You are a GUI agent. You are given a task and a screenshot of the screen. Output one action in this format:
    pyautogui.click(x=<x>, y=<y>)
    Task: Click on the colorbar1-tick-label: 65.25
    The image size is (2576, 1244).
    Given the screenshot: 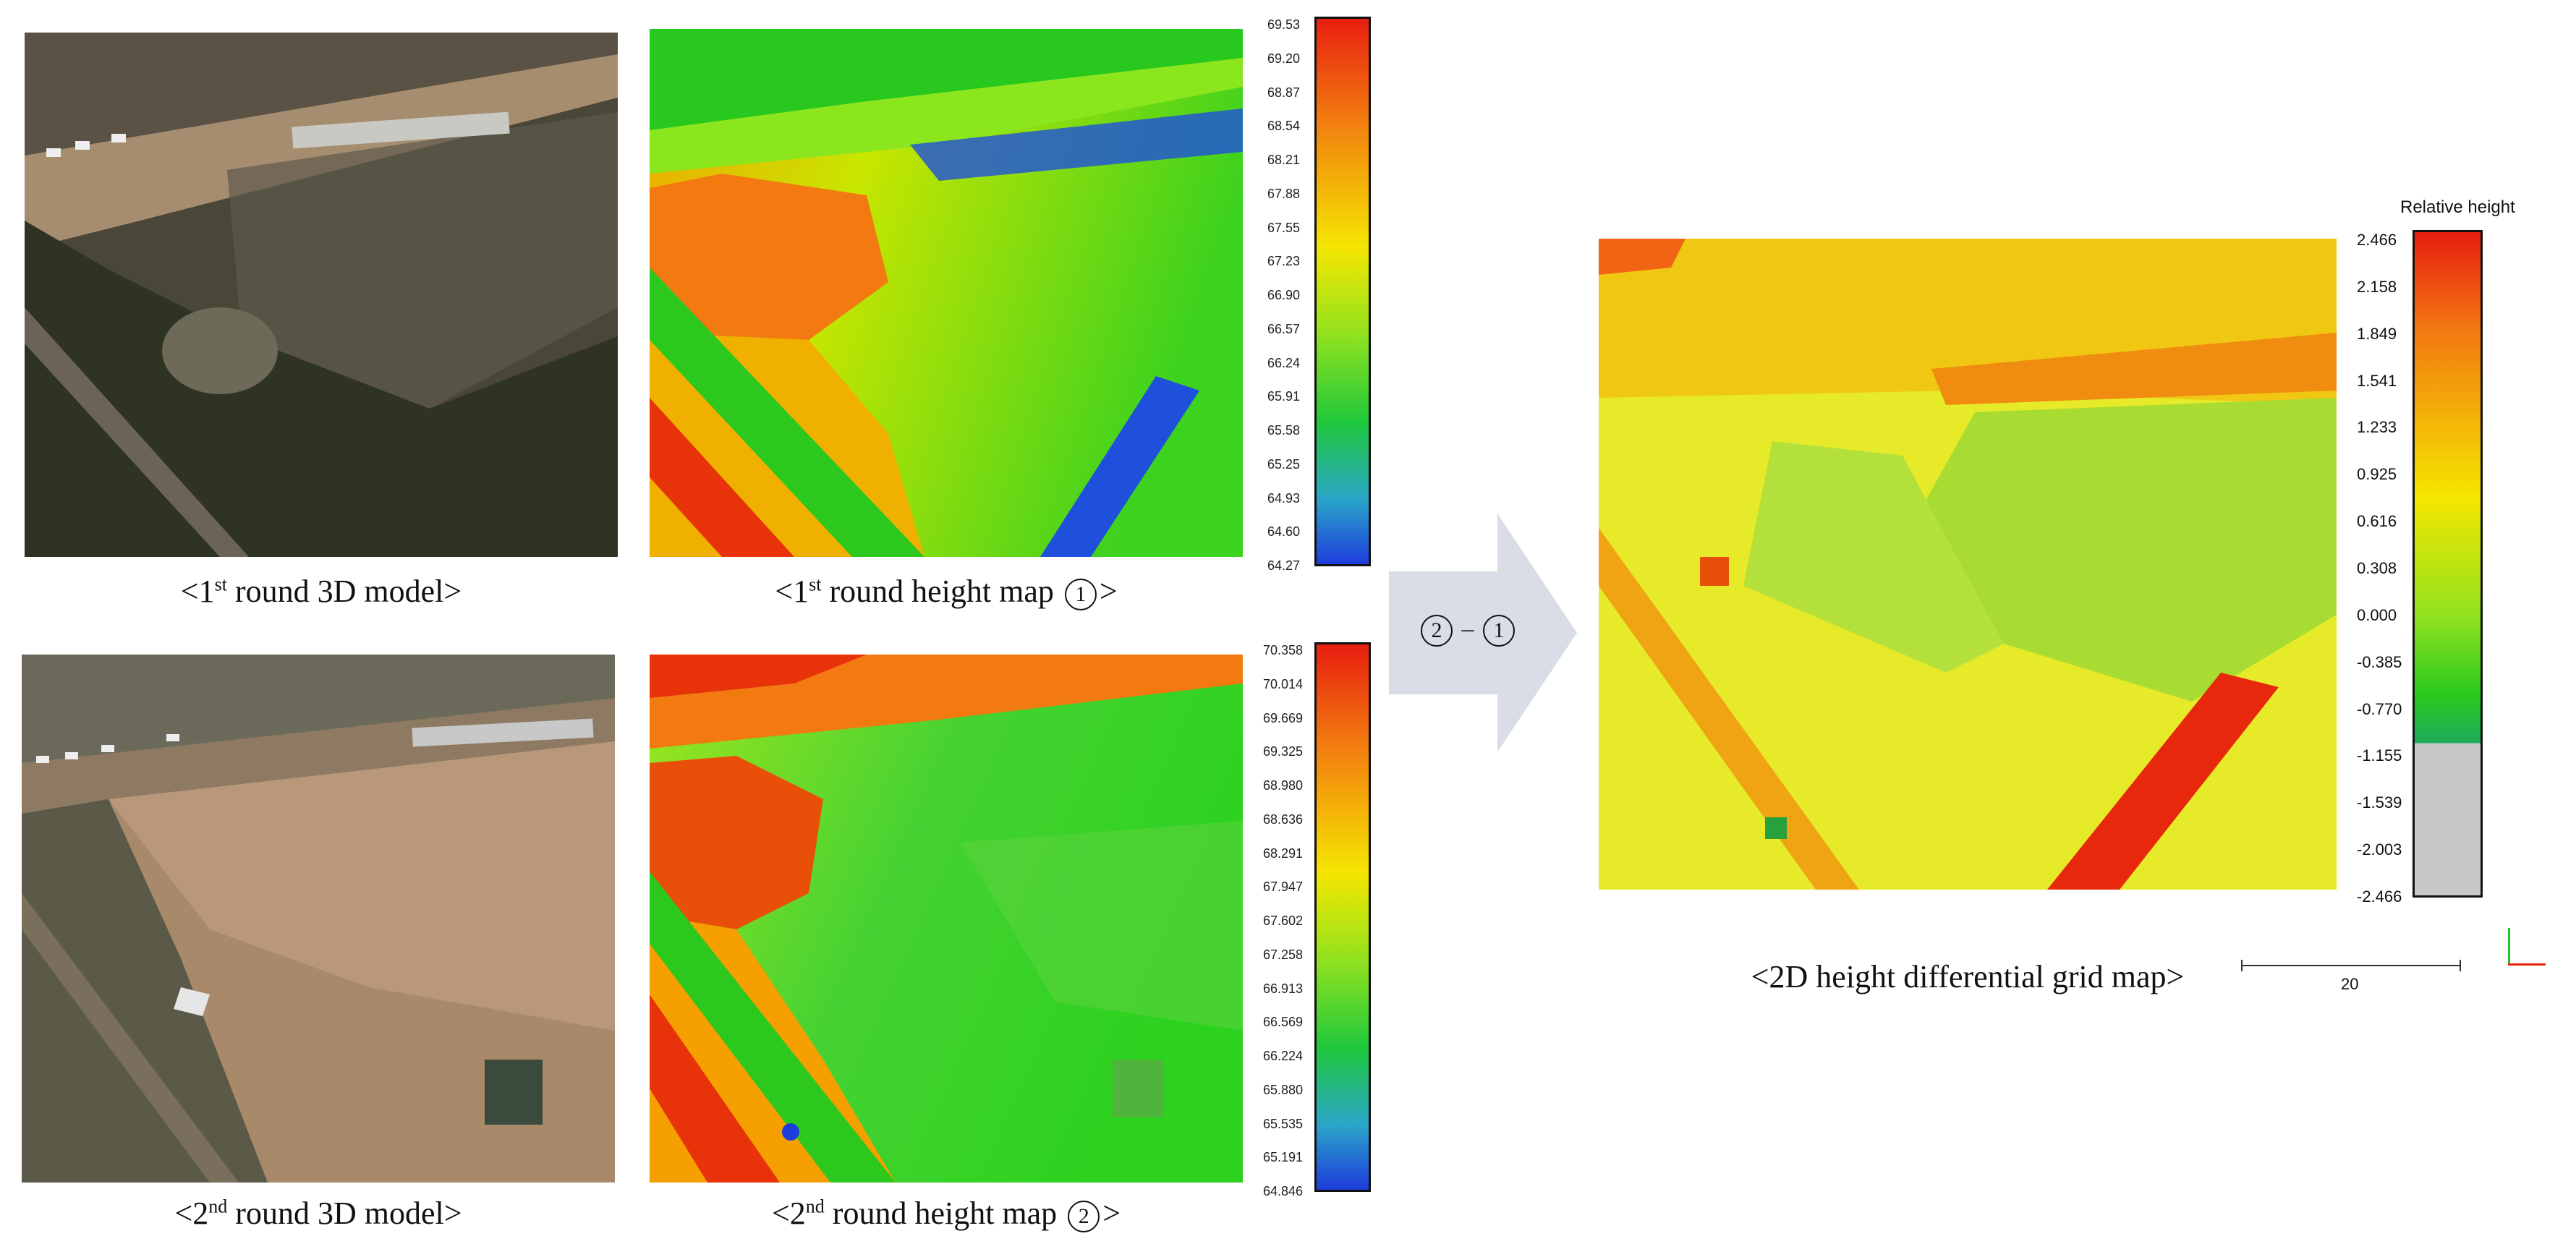 What is the action you would take?
    pyautogui.click(x=1284, y=464)
    